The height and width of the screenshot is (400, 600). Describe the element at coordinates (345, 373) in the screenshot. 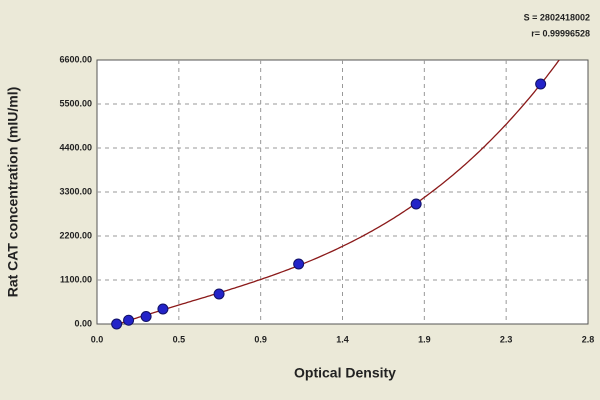

I see `x-axis-title: Optical Density` at that location.